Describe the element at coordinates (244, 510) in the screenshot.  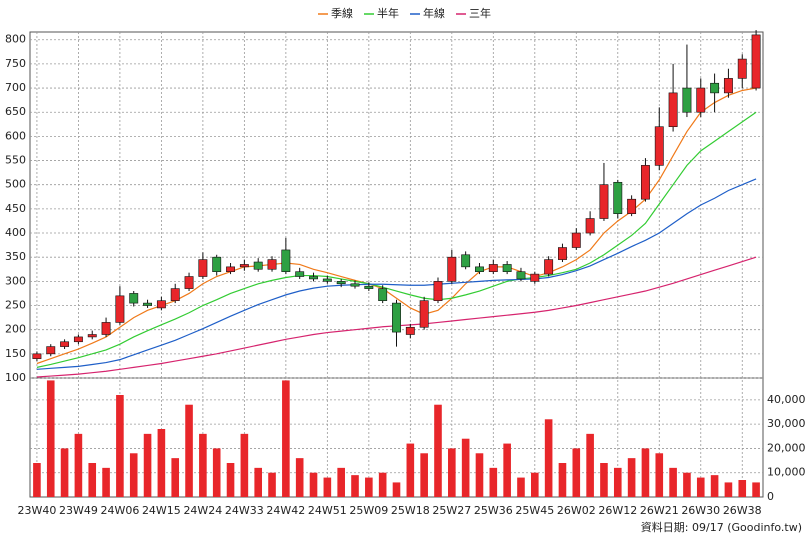
I see `x-tick-label: 24W33` at that location.